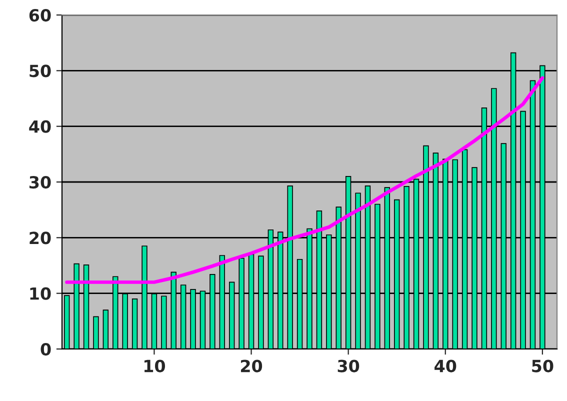  What do you see at coordinates (349, 366) in the screenshot?
I see `x-tick-label: 30` at bounding box center [349, 366].